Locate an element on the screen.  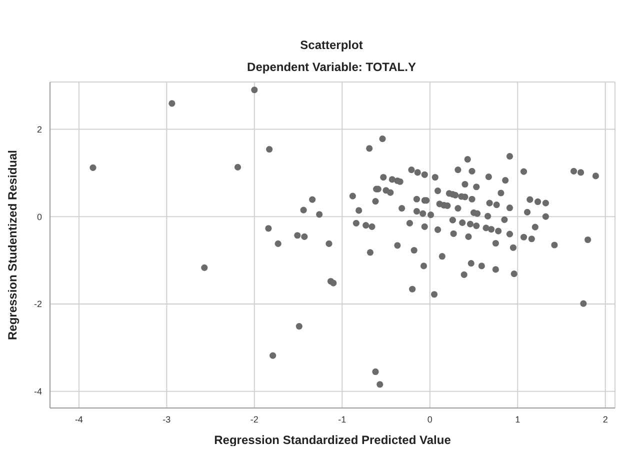
y-tick-label: 2 is located at coordinates (39, 129).